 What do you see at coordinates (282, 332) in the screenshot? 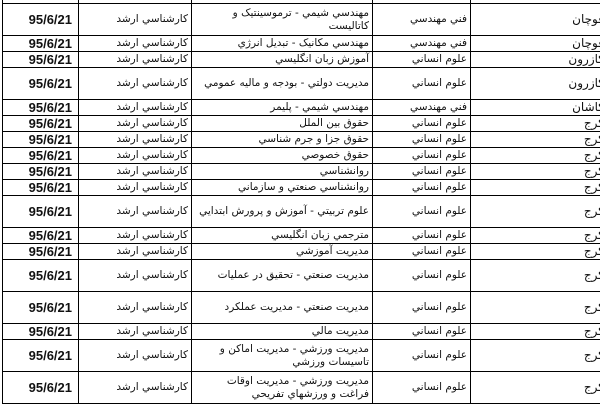
I see `cell-major: مديريت مالي` at bounding box center [282, 332].